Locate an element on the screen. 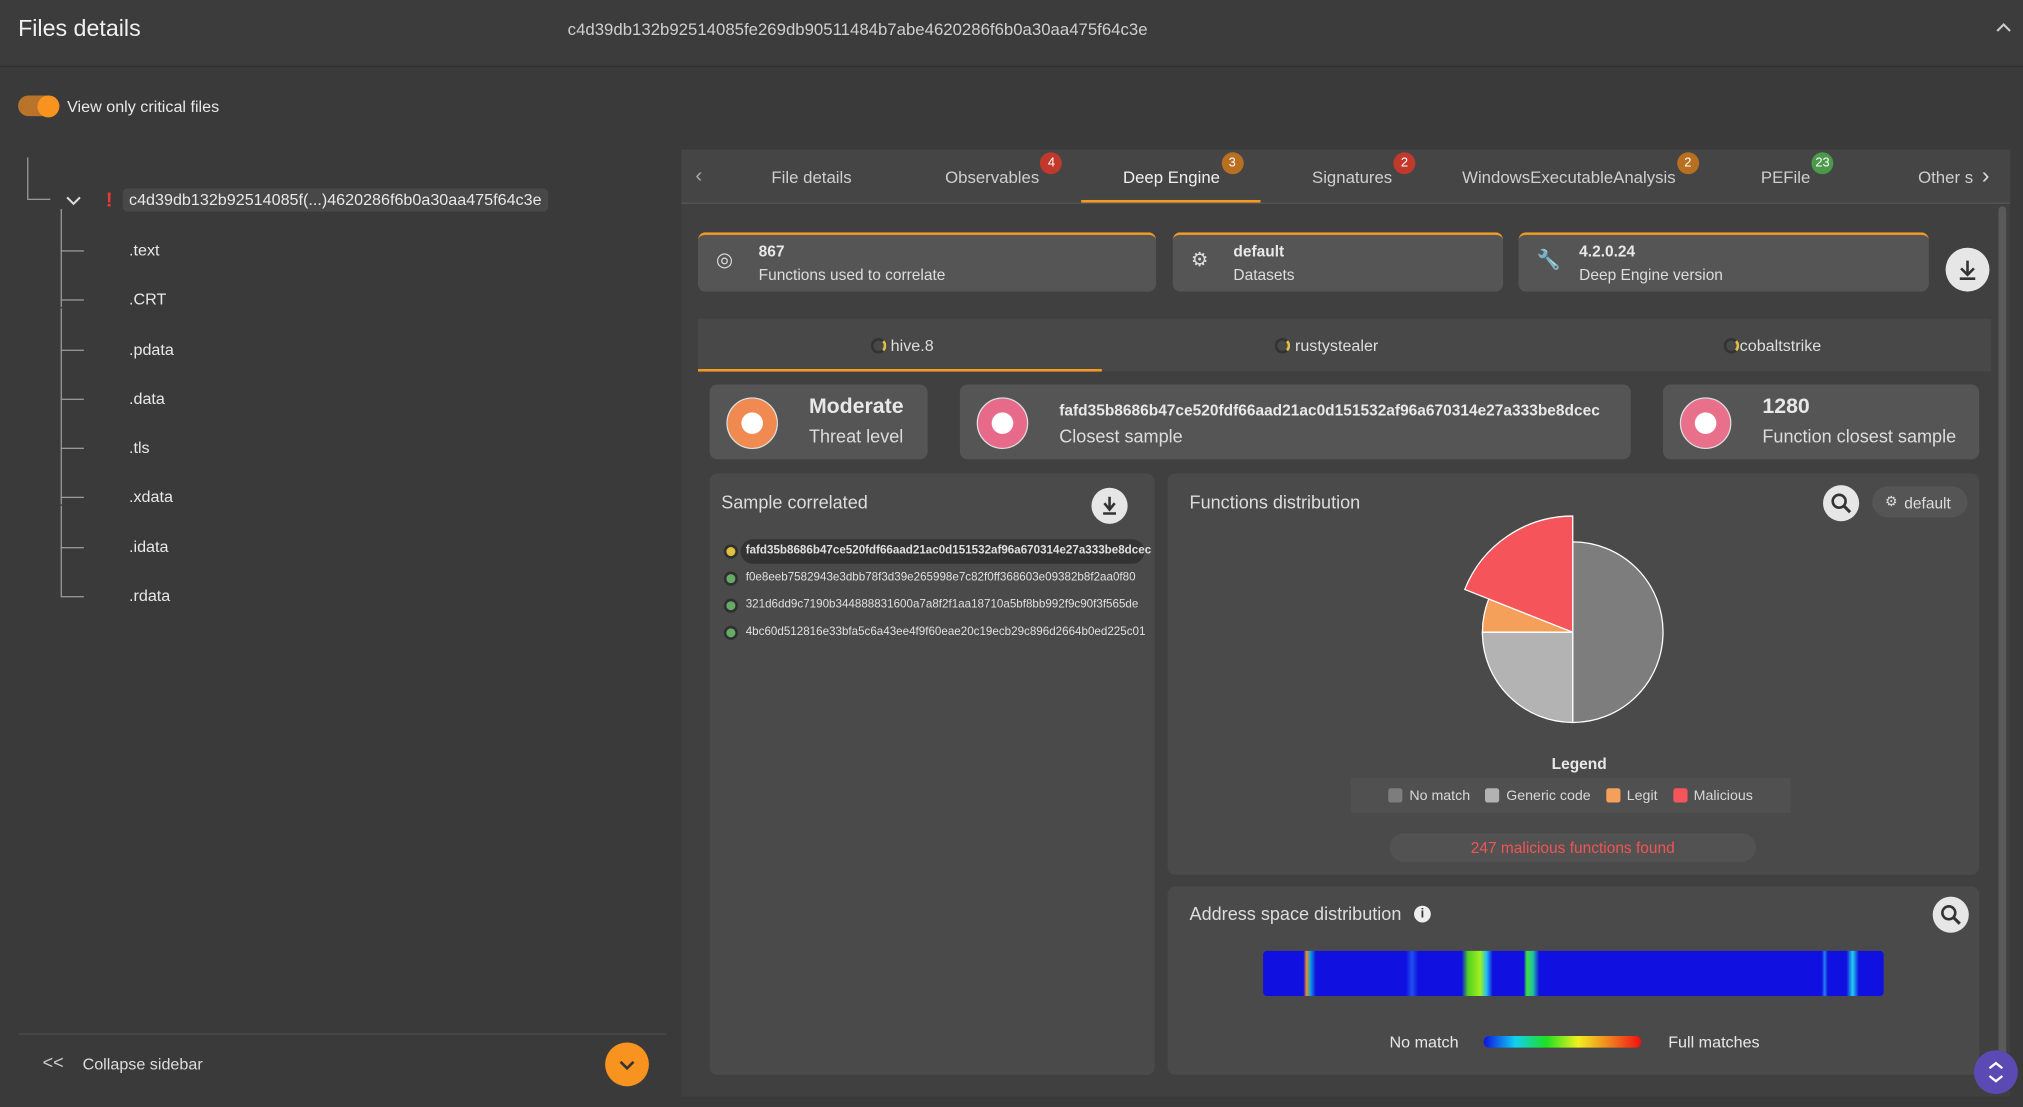 This screenshot has width=2023, height=1107. card-icon: ⚙ is located at coordinates (1199, 260).